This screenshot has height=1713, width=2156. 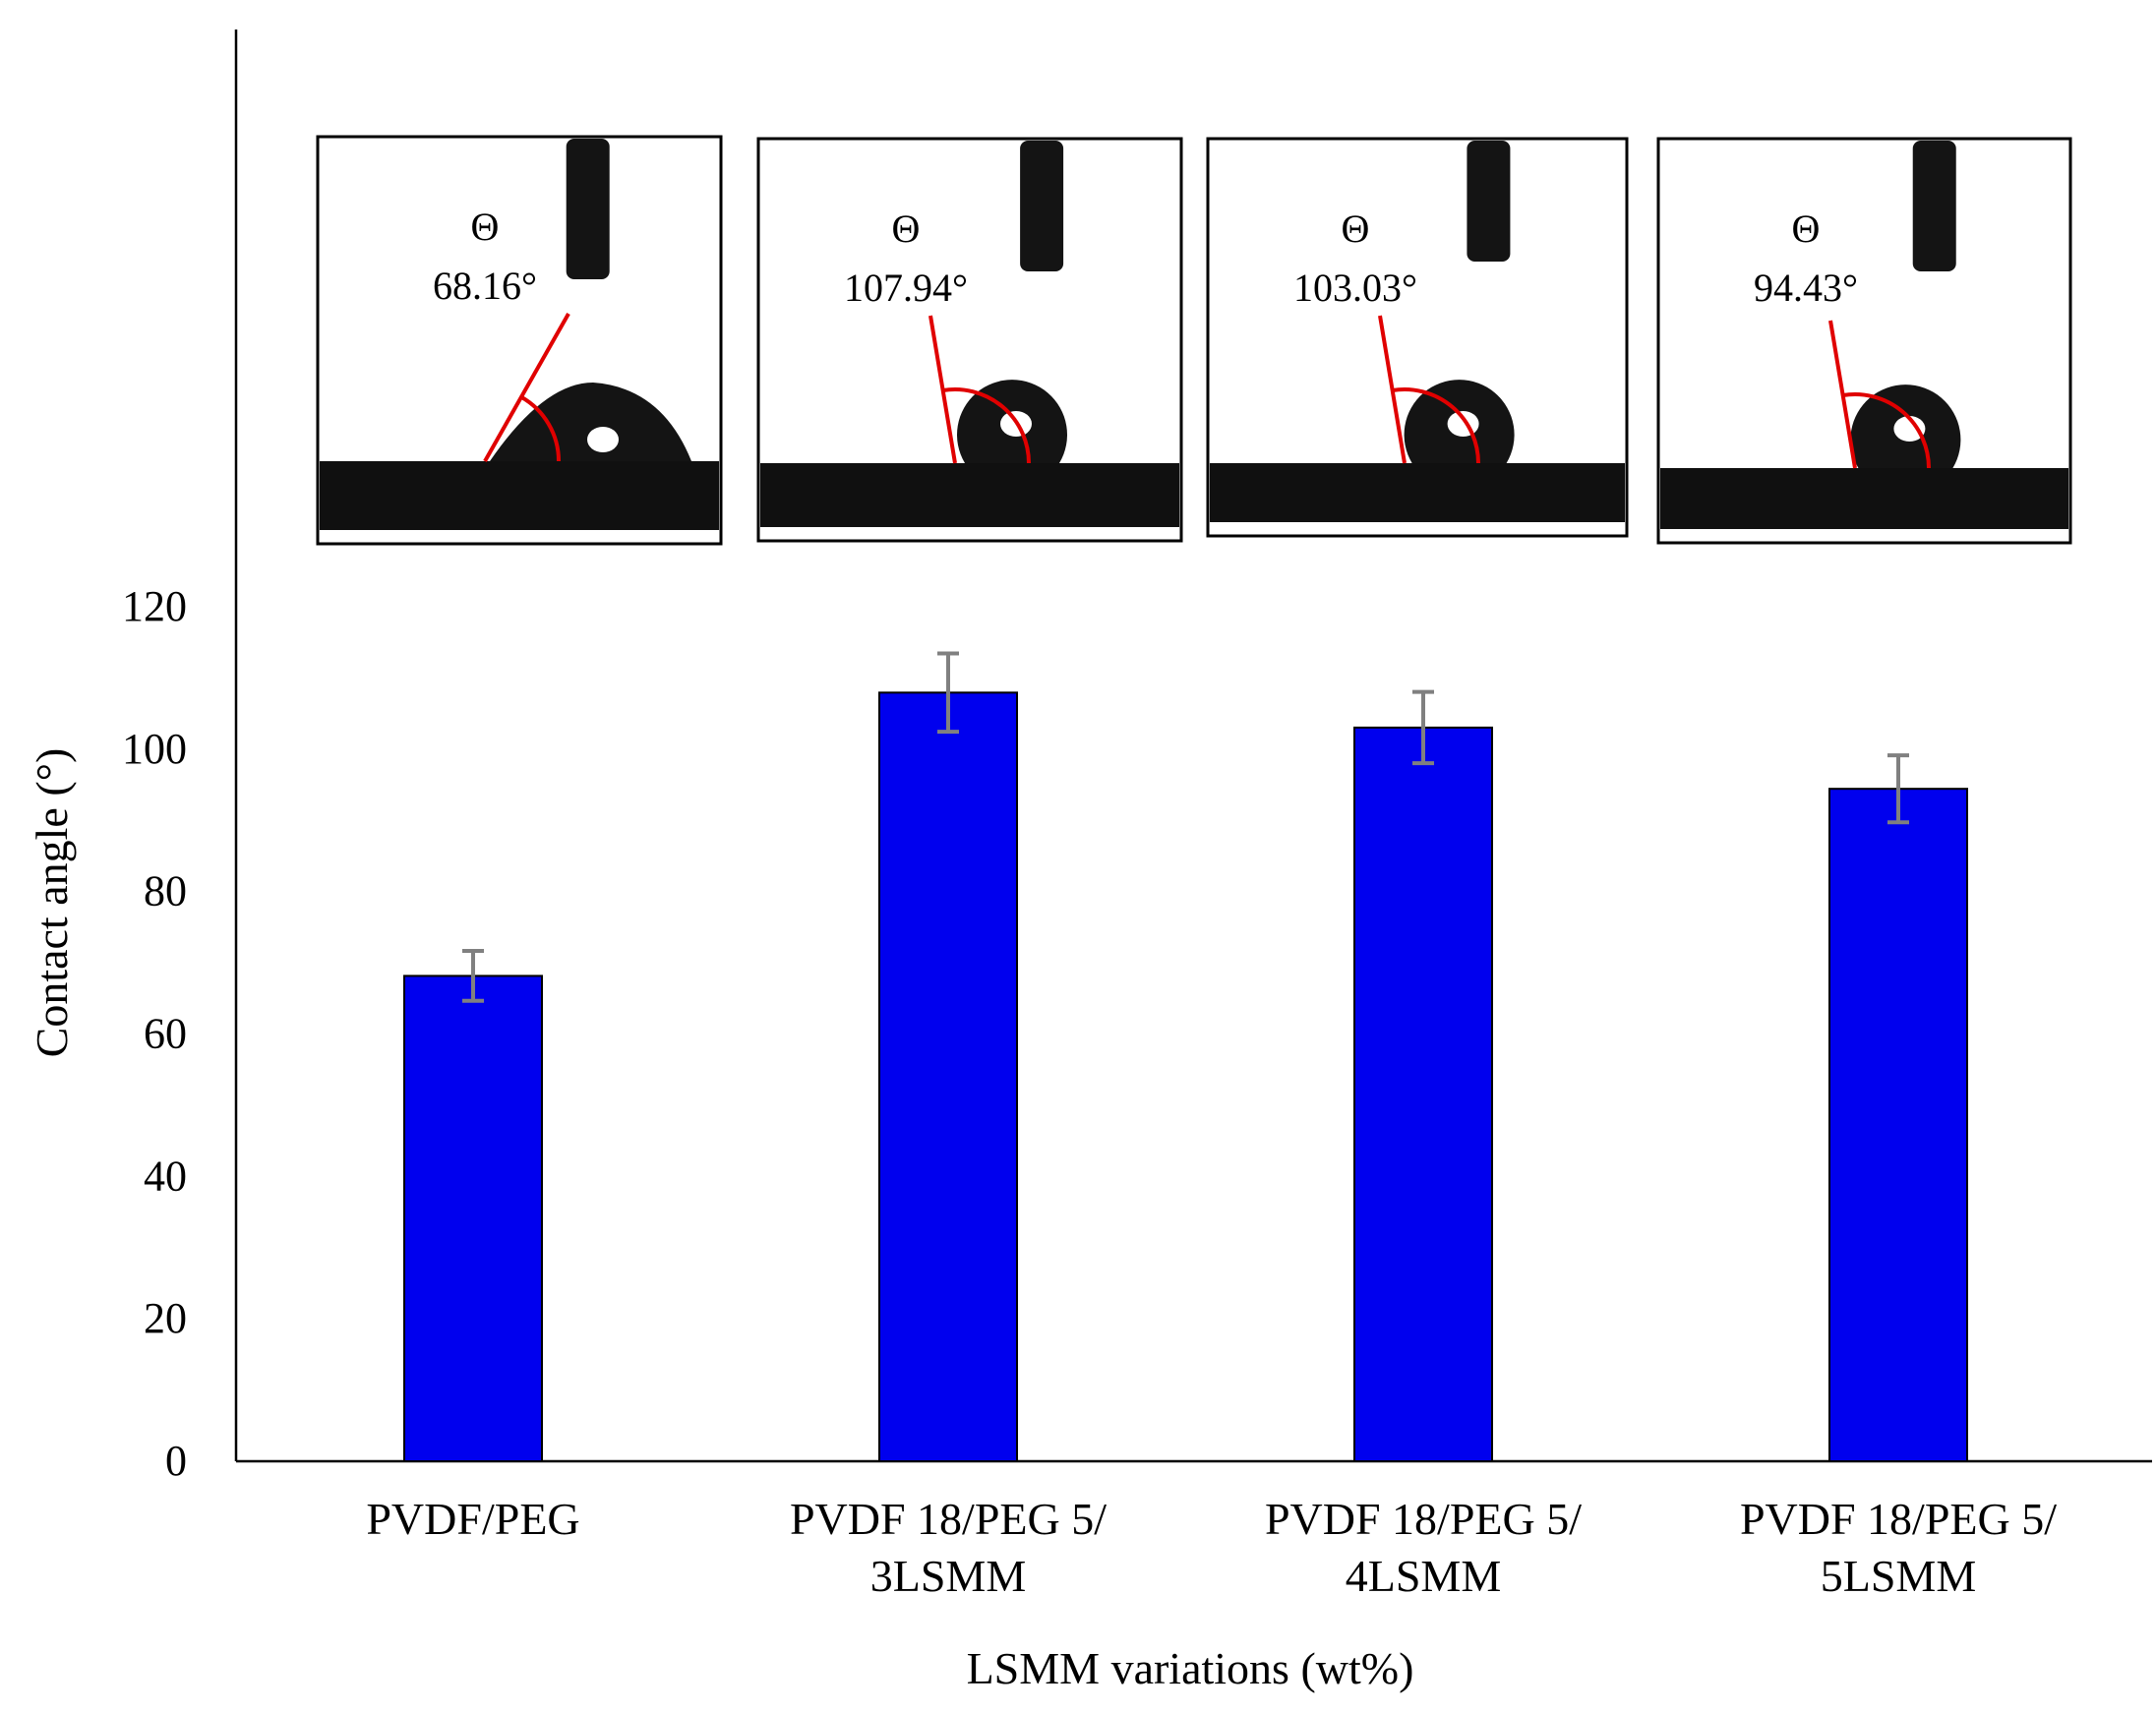 What do you see at coordinates (1423, 1576) in the screenshot?
I see `x-tick-label: 4LSMM` at bounding box center [1423, 1576].